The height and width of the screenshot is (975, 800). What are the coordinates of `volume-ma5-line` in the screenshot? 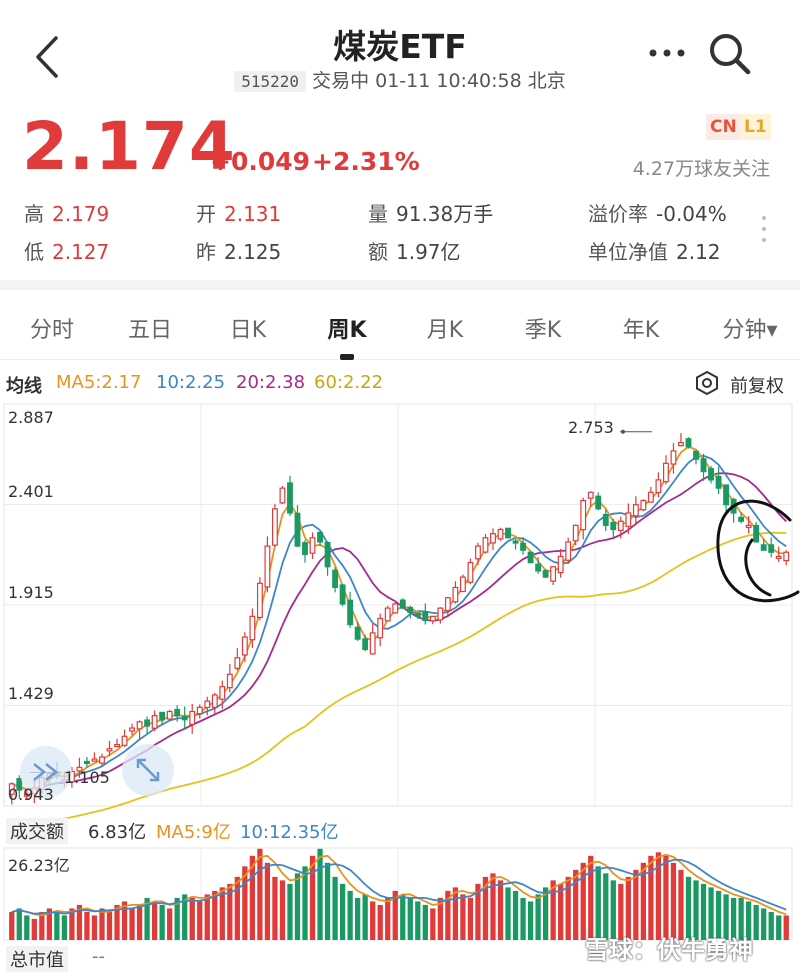 It's located at (399, 885).